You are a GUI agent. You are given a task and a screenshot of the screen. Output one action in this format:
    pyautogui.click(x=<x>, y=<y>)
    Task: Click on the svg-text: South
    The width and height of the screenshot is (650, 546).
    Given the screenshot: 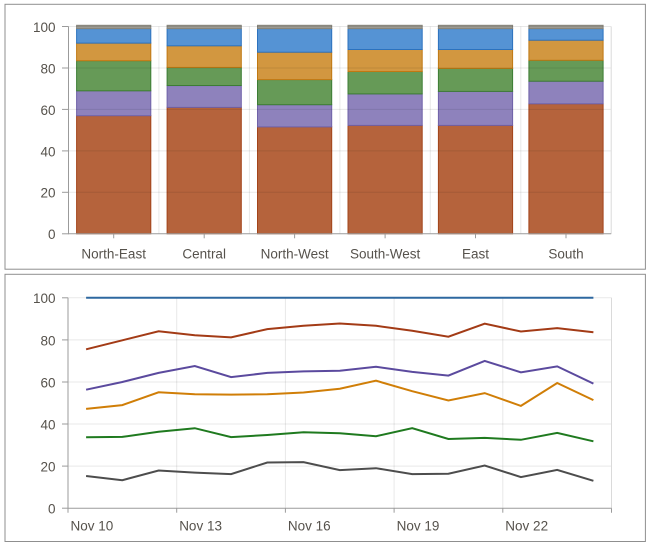 What is the action you would take?
    pyautogui.click(x=565, y=254)
    